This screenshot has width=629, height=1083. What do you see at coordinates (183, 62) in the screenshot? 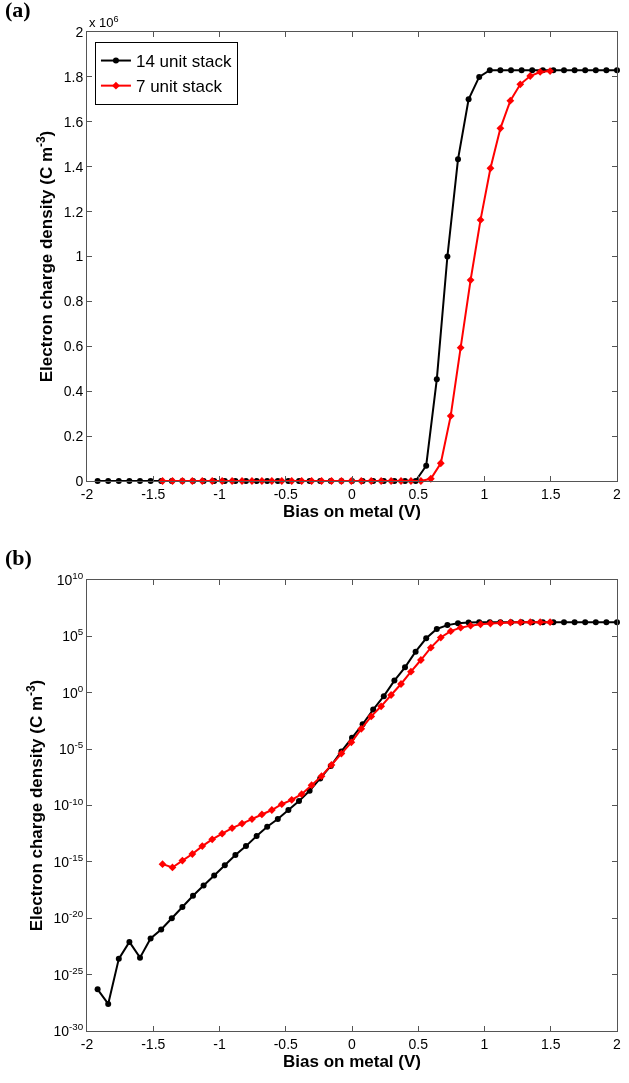
I see `legend-label: 14 unit stack` at bounding box center [183, 62].